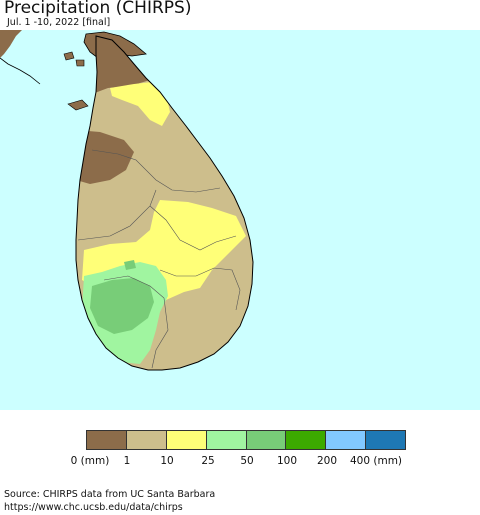  Describe the element at coordinates (247, 461) in the screenshot. I see `legend-label-50: 50` at that location.